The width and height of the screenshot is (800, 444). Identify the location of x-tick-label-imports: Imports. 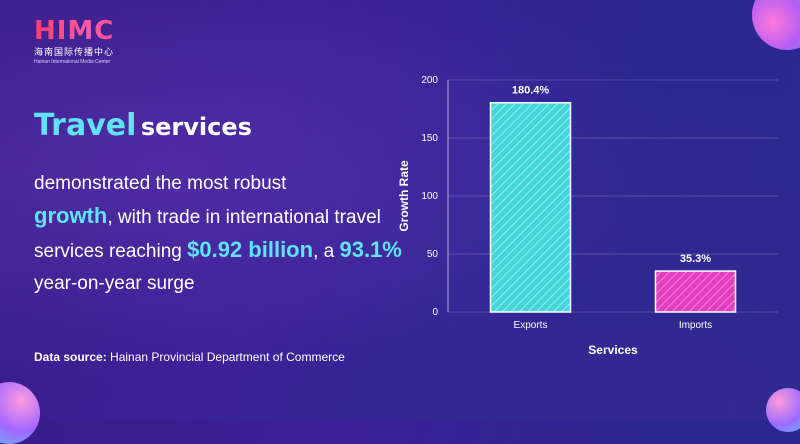
(695, 325).